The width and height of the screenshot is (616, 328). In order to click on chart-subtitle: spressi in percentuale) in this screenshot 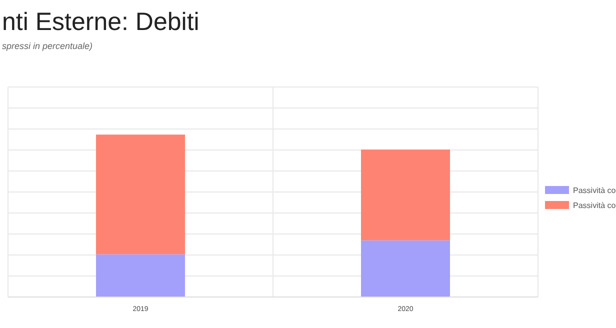, I will do `click(47, 46)`.